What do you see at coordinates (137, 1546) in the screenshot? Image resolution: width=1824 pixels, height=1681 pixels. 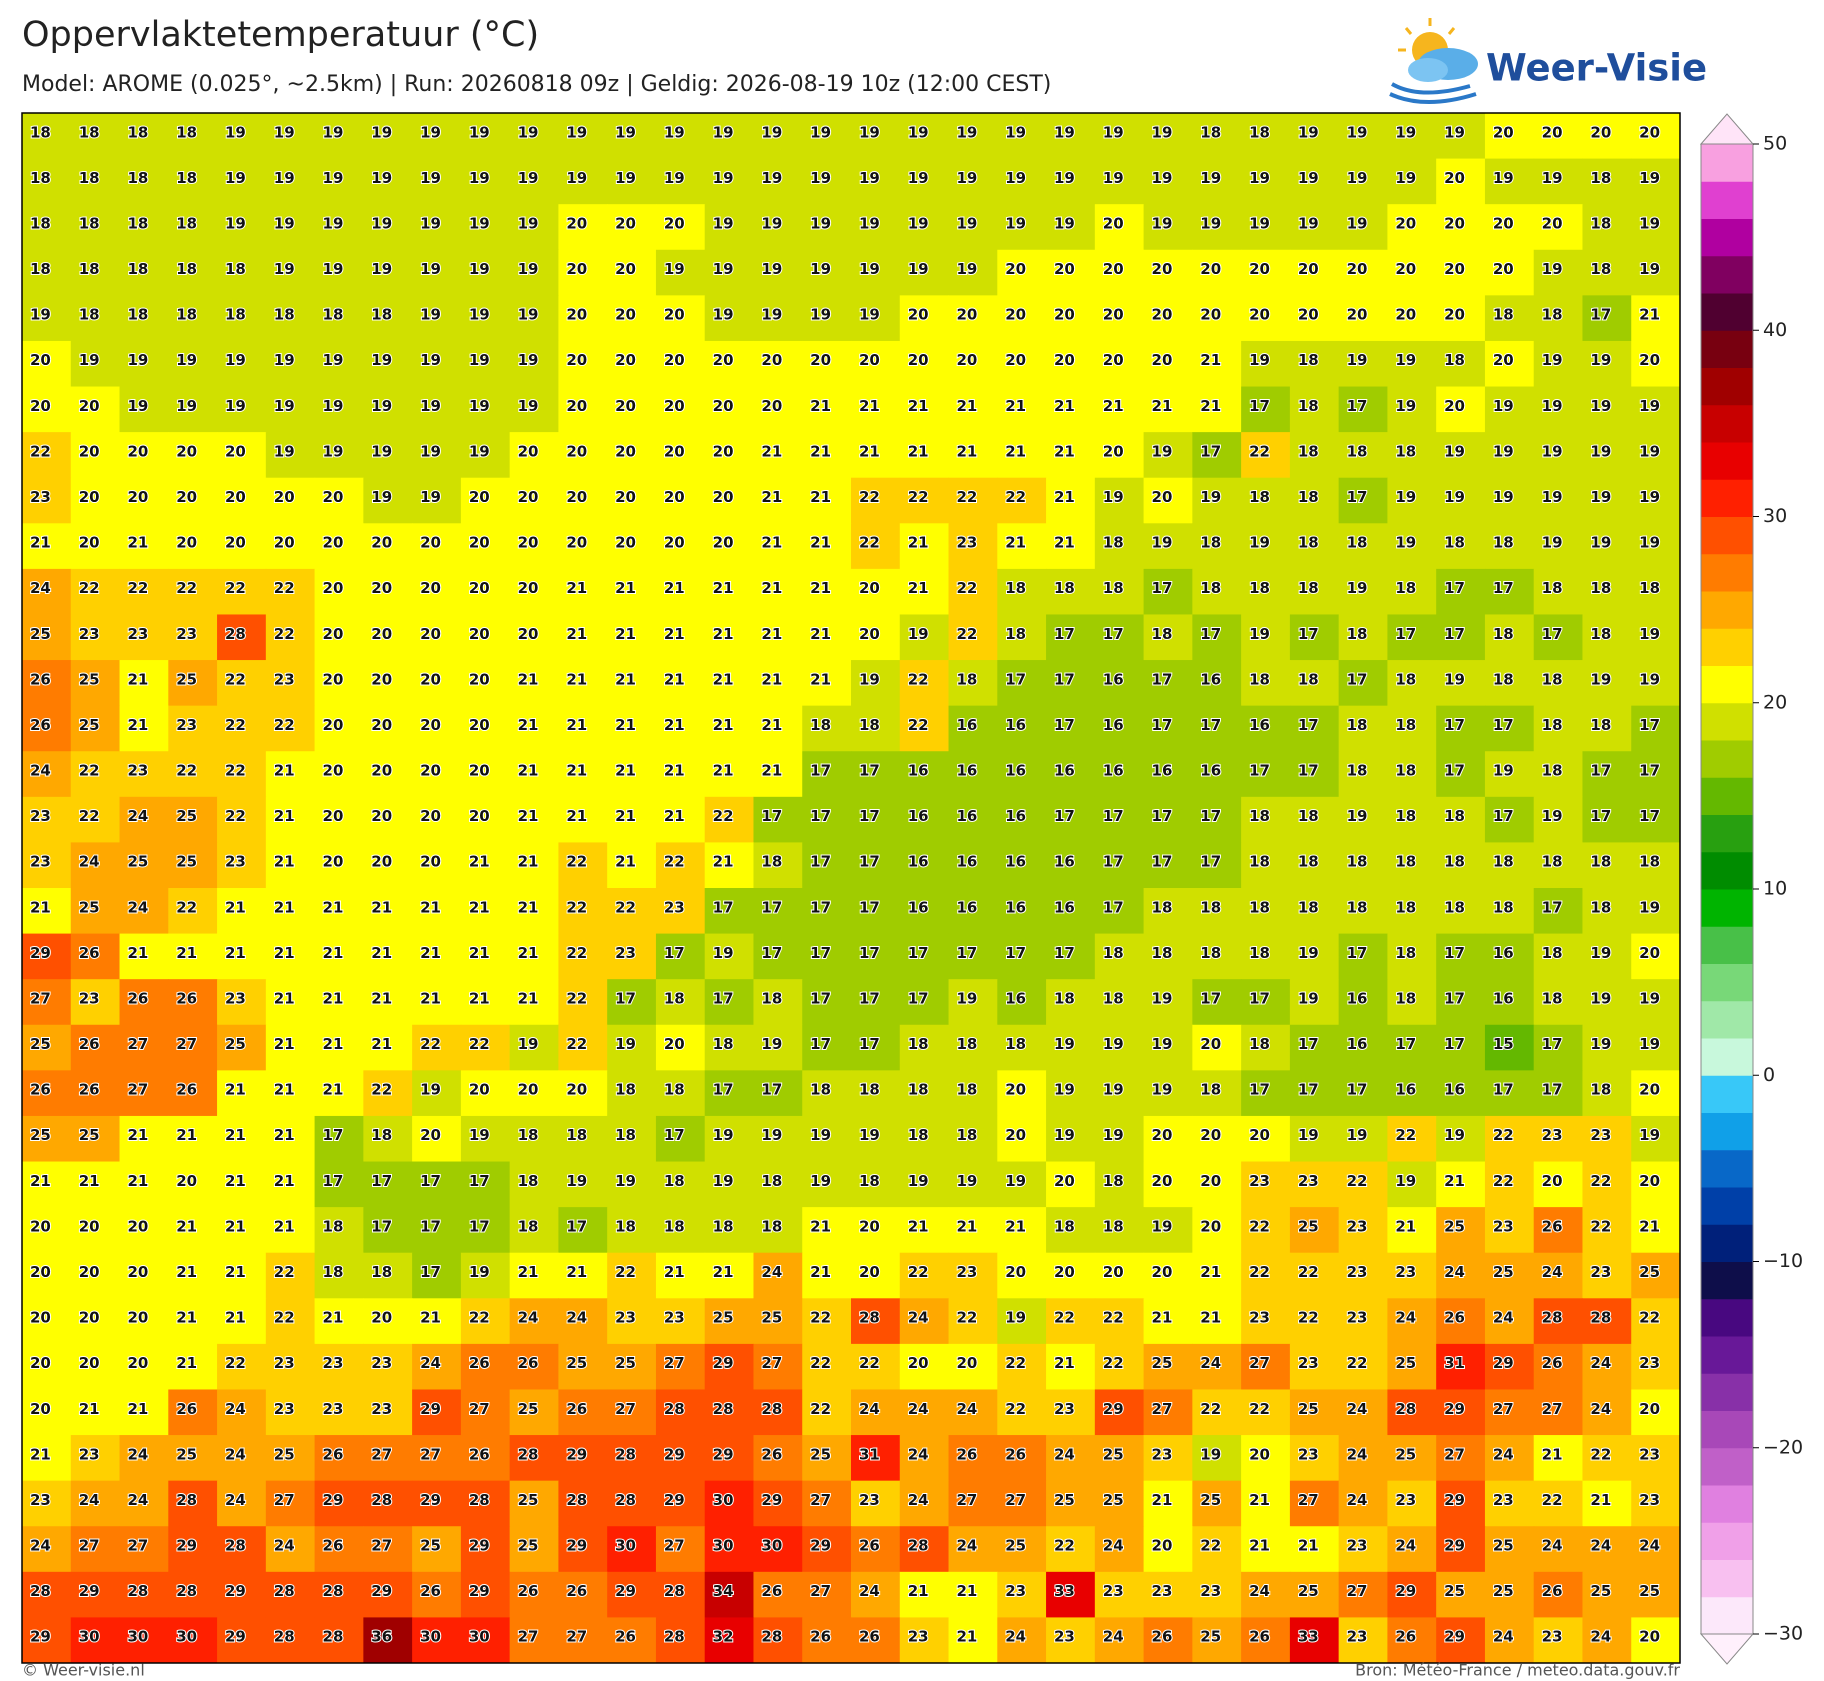 I see `temperature-label: 27` at bounding box center [137, 1546].